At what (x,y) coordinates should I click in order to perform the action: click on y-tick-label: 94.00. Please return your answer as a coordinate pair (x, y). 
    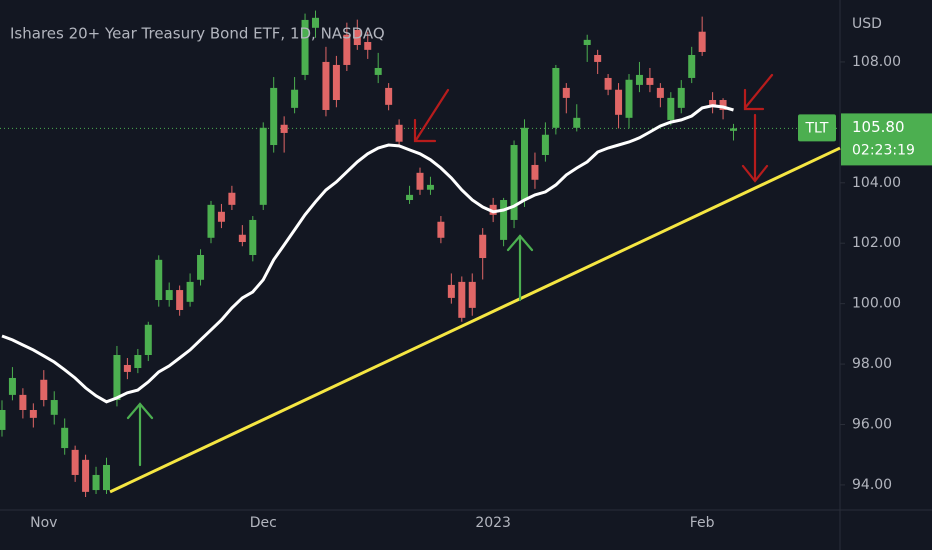
    Looking at the image, I should click on (872, 485).